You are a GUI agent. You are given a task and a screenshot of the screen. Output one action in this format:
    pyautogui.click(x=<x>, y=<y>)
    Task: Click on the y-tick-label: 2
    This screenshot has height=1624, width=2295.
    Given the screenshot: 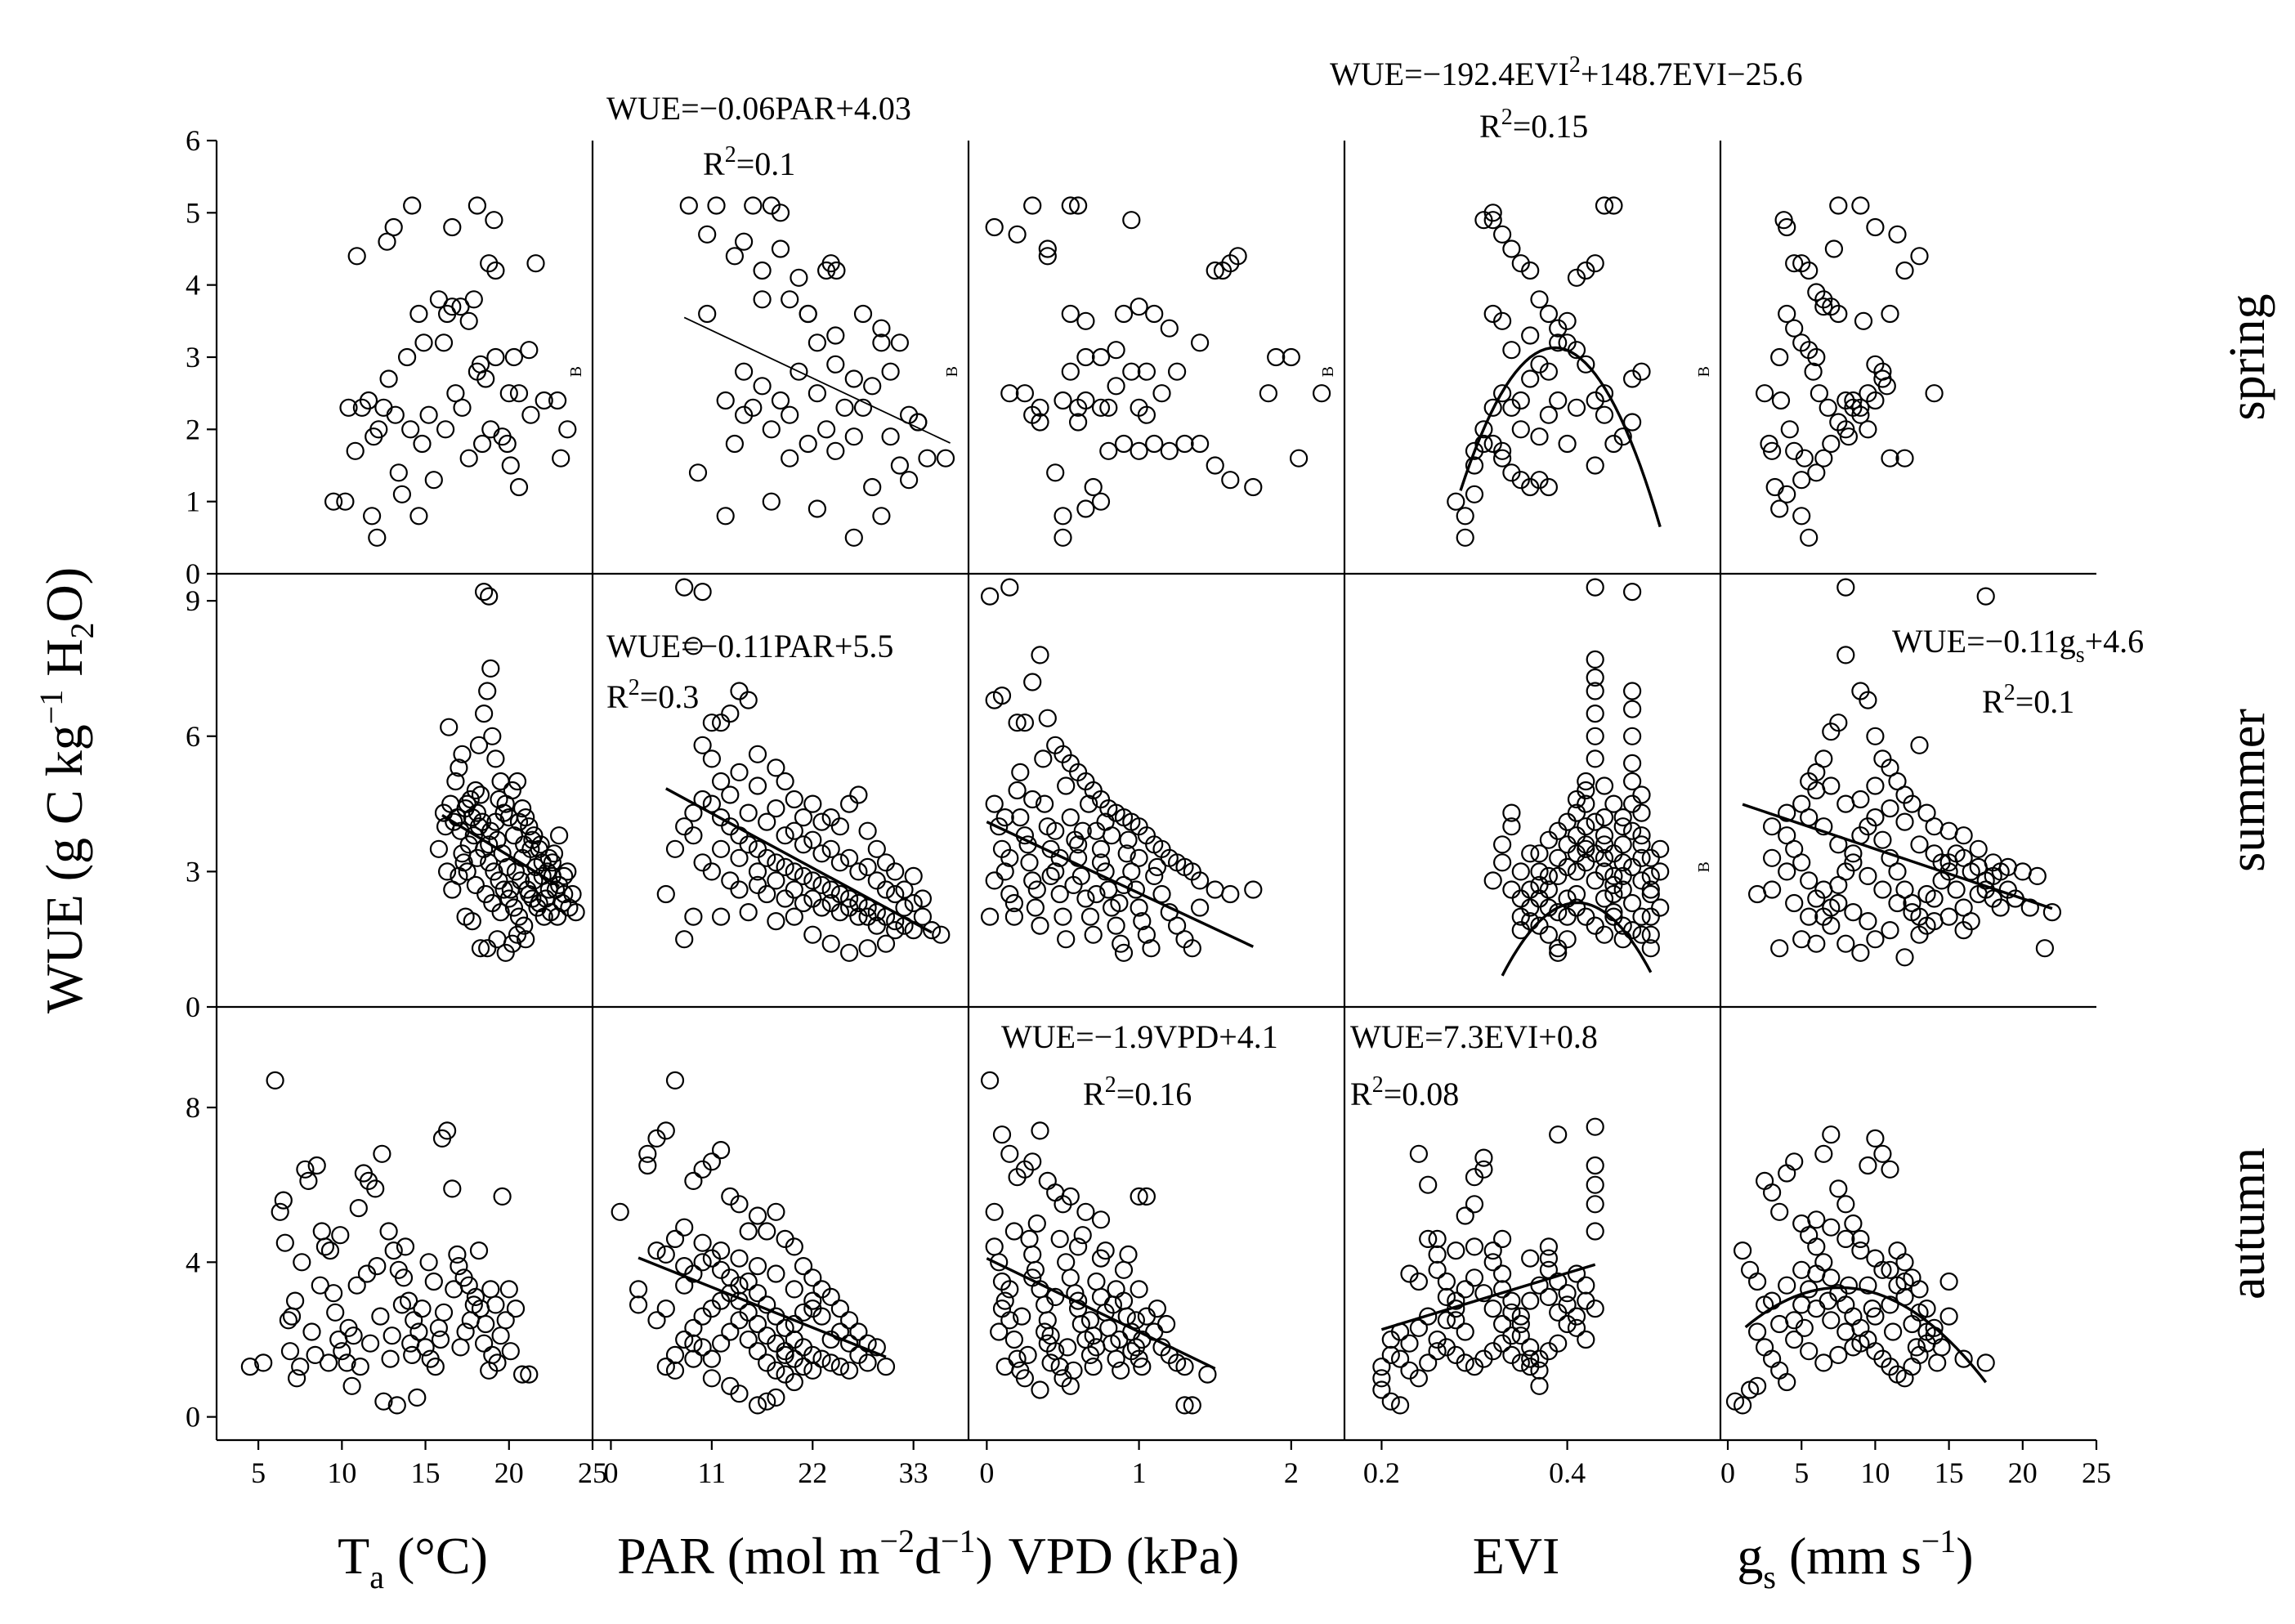 What is the action you would take?
    pyautogui.click(x=193, y=429)
    